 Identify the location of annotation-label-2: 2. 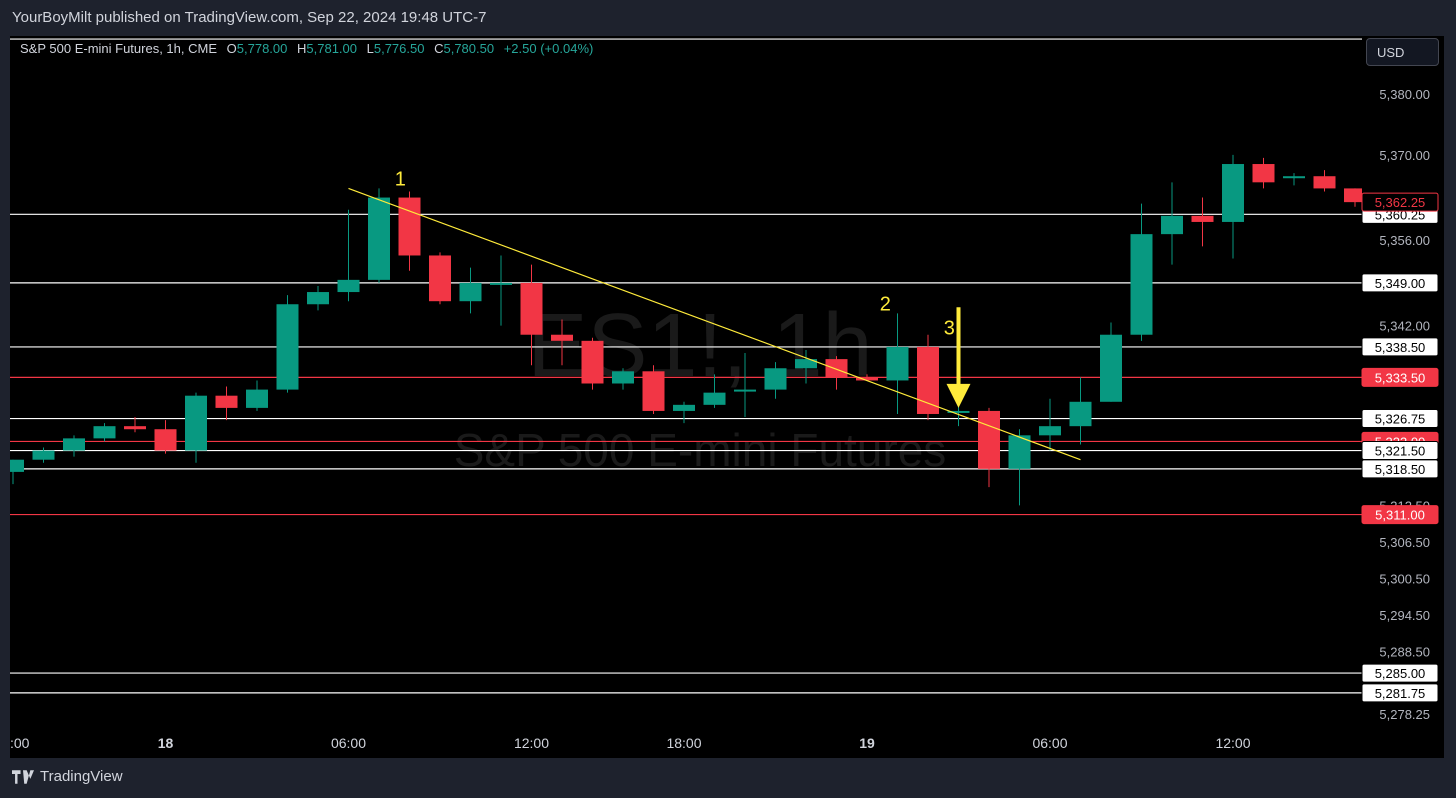
(885, 304).